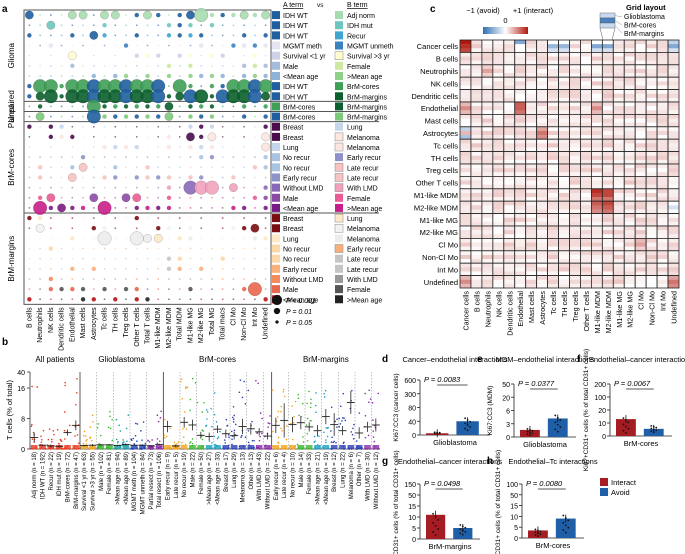 The image size is (685, 554). Describe the element at coordinates (277, 476) in the screenshot. I see `group-label: Early recur (n = 6)` at that location.